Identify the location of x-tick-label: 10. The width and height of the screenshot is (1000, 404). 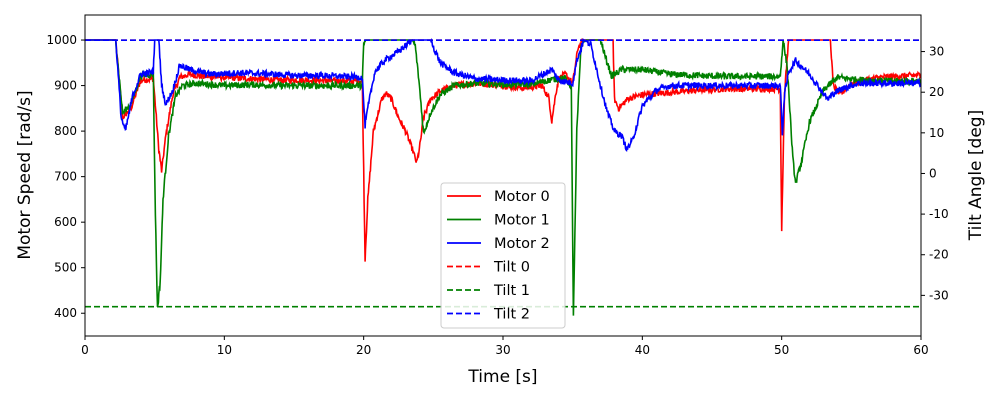
(224, 350).